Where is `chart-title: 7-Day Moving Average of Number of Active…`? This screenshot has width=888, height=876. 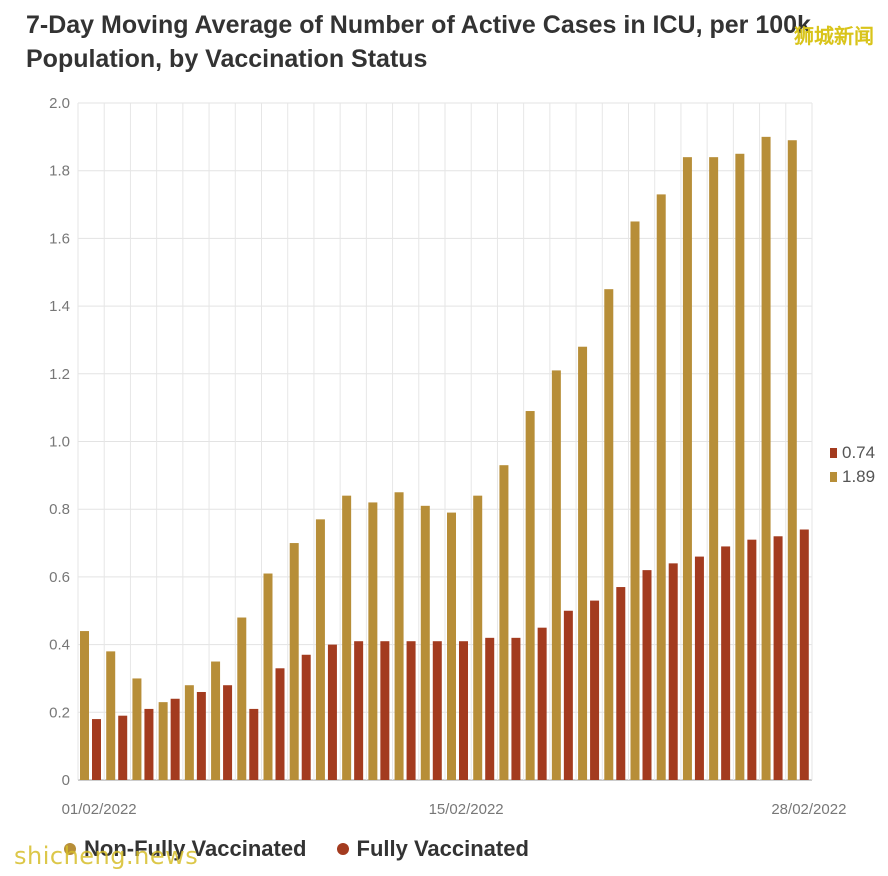 chart-title: 7-Day Moving Average of Number of Active… is located at coordinates (456, 42).